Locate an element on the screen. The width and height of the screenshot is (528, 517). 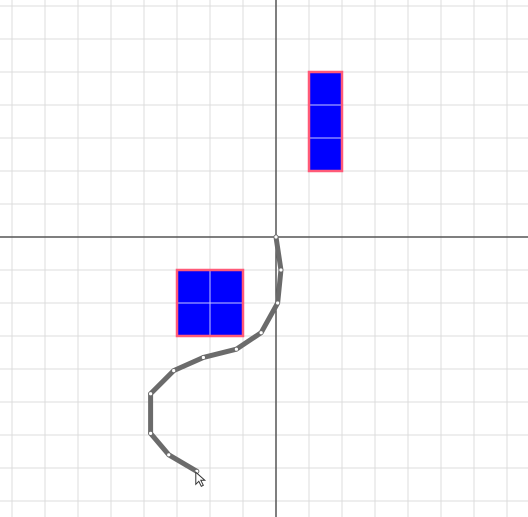
mouse-pointer-icon is located at coordinates (201, 479).